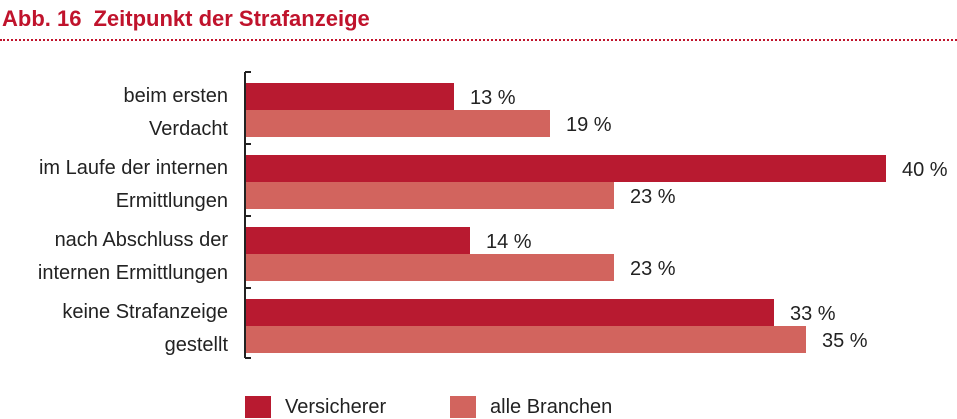 This screenshot has height=419, width=957. Describe the element at coordinates (493, 98) in the screenshot. I see `data-label: 13 %` at that location.